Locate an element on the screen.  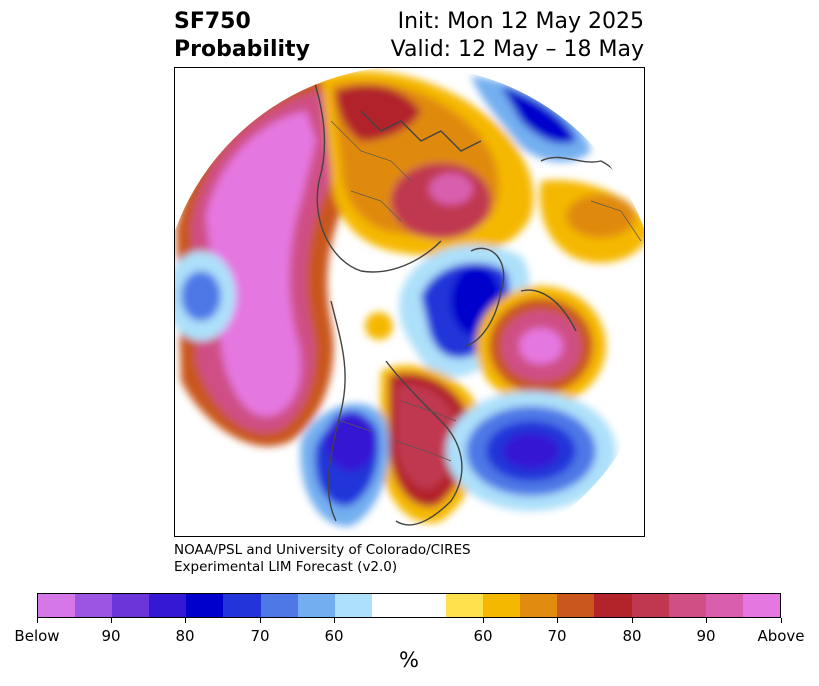
anomaly-below-mid-atlantic is located at coordinates (531, 451).